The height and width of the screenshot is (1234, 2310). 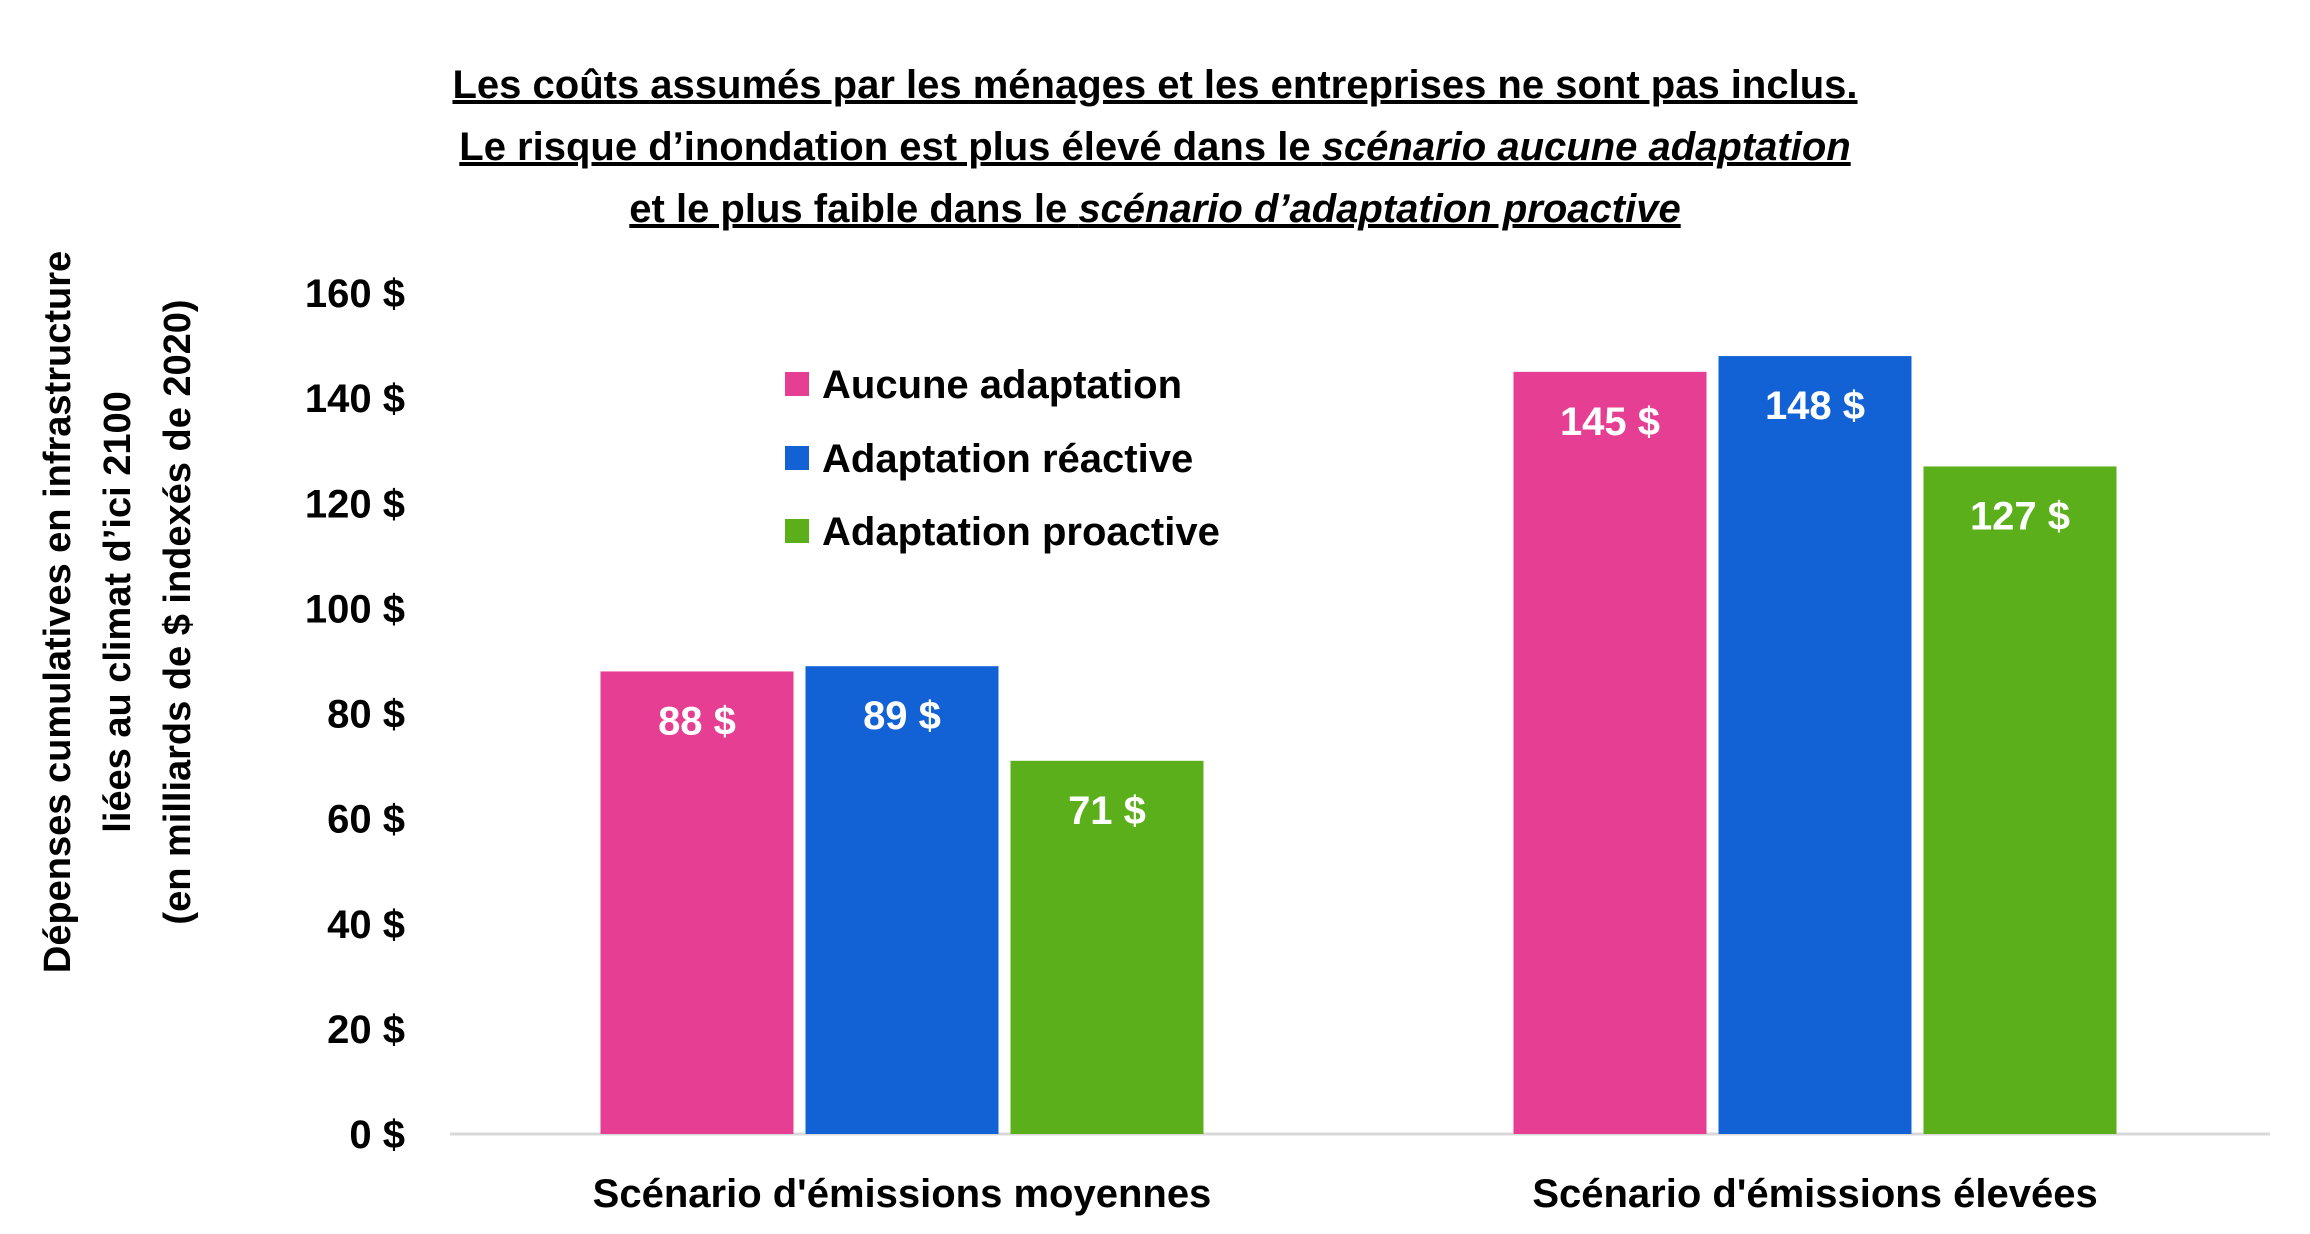 I want to click on y-axis-label-line-2: liées au climat d’ici 2100, so click(x=118, y=611).